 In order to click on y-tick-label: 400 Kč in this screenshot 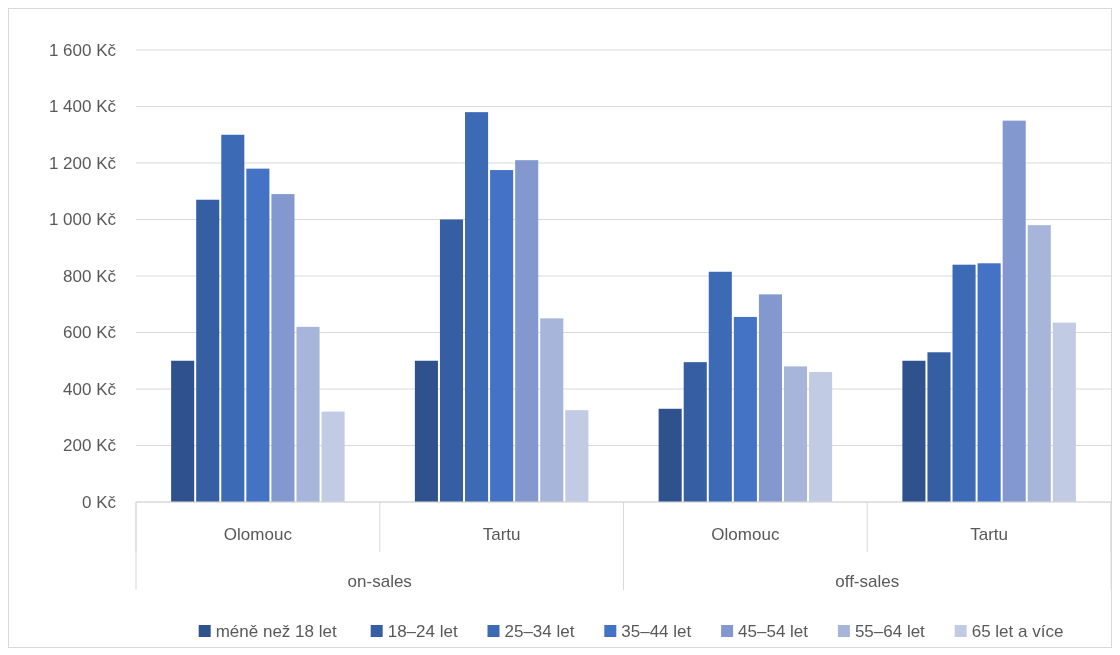, I will do `click(90, 389)`.